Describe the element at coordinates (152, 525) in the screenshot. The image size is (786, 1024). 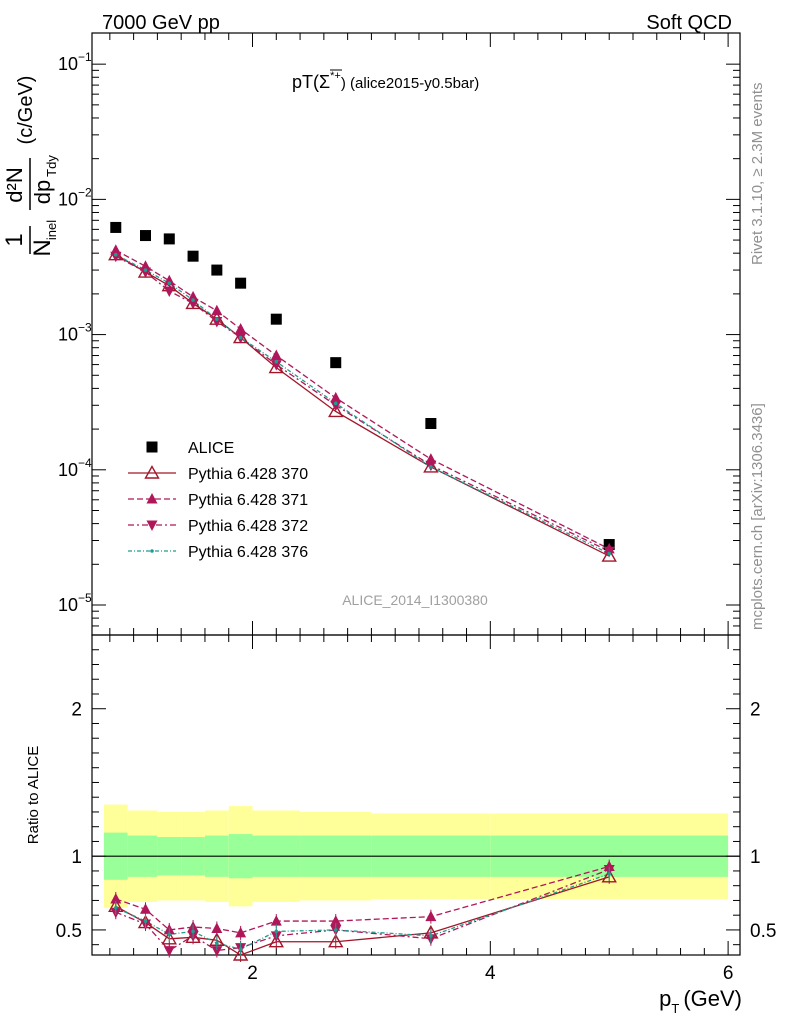
I see `legend-marker-p372` at that location.